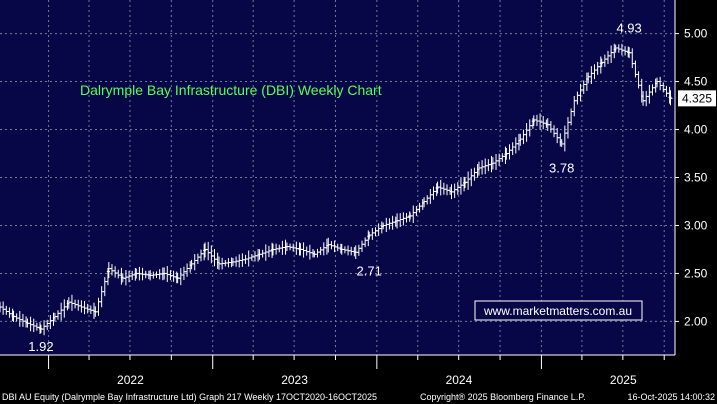  What do you see at coordinates (623, 380) in the screenshot?
I see `x-tick-label: 2025` at bounding box center [623, 380].